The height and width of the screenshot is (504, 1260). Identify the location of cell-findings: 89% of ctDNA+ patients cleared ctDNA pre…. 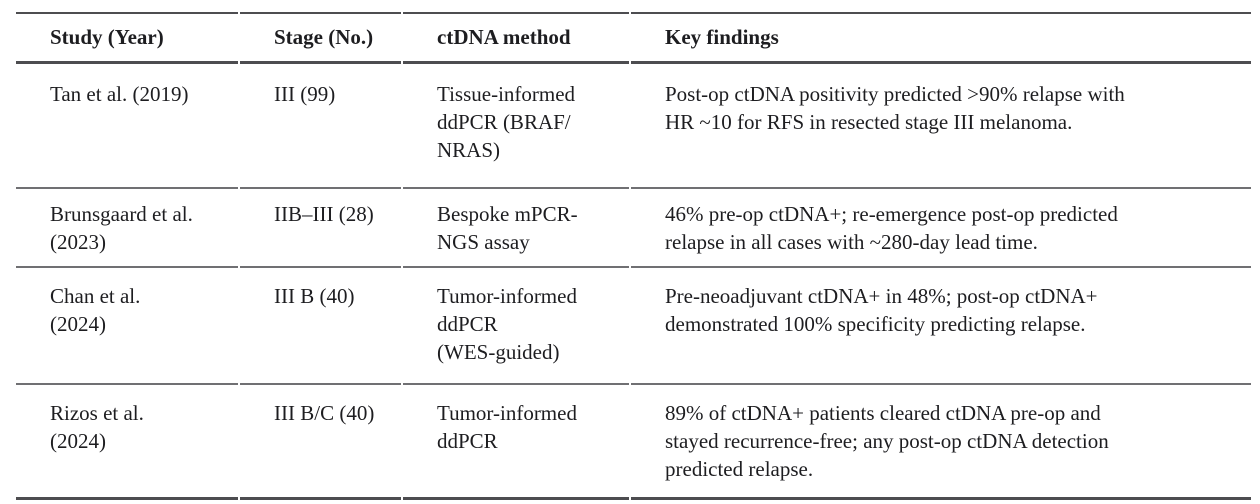
(941, 442).